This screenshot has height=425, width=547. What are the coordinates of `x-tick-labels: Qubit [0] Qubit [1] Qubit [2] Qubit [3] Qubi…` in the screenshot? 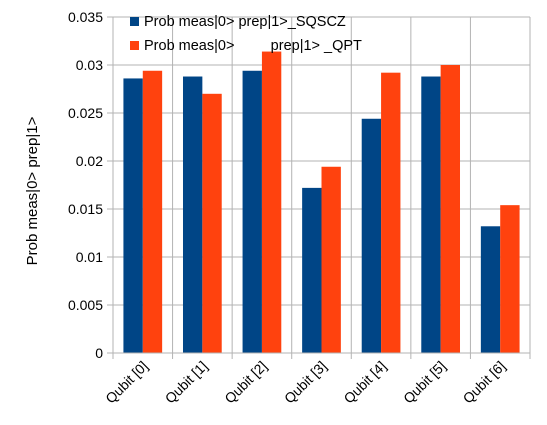 It's located at (305, 382).